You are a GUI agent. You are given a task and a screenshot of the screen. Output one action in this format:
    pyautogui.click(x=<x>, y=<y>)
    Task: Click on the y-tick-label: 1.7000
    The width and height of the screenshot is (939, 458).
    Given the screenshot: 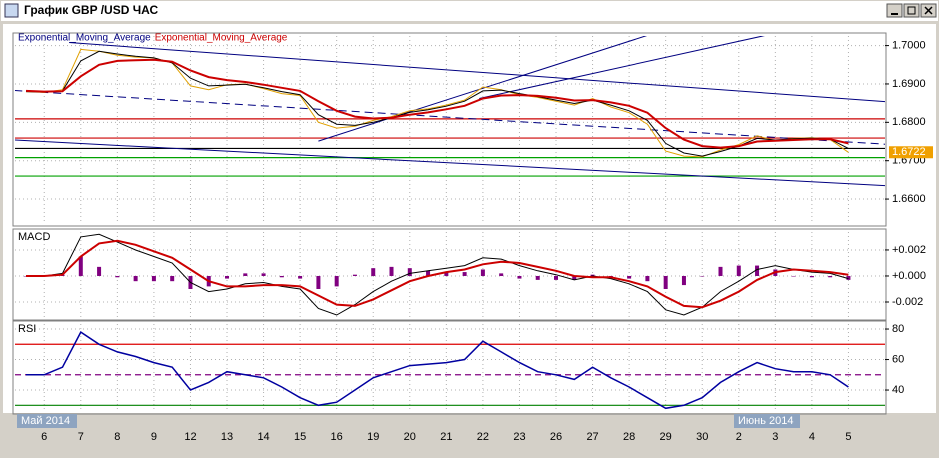 What is the action you would take?
    pyautogui.click(x=909, y=45)
    